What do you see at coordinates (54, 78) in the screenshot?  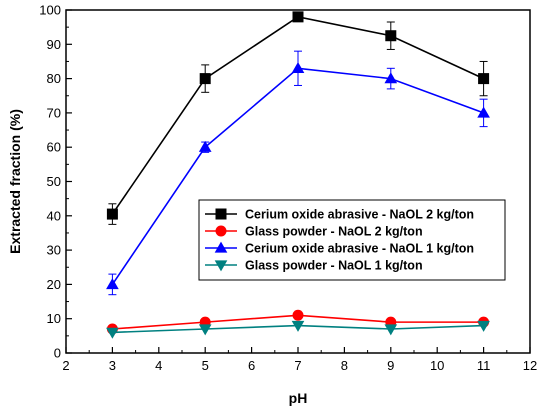 I see `y-tick-label: 80` at bounding box center [54, 78].